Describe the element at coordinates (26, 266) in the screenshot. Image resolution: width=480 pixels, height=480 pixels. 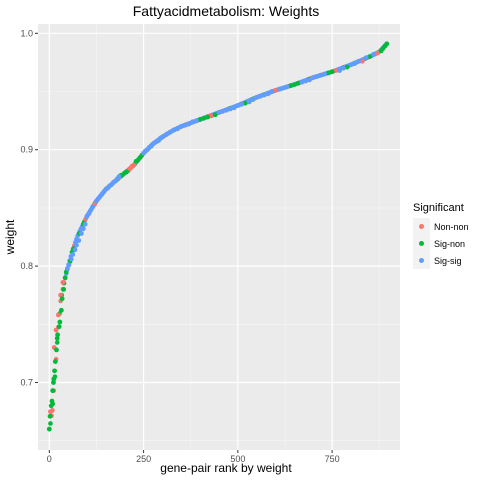
I see `y-tick-label: 0.8` at that location.